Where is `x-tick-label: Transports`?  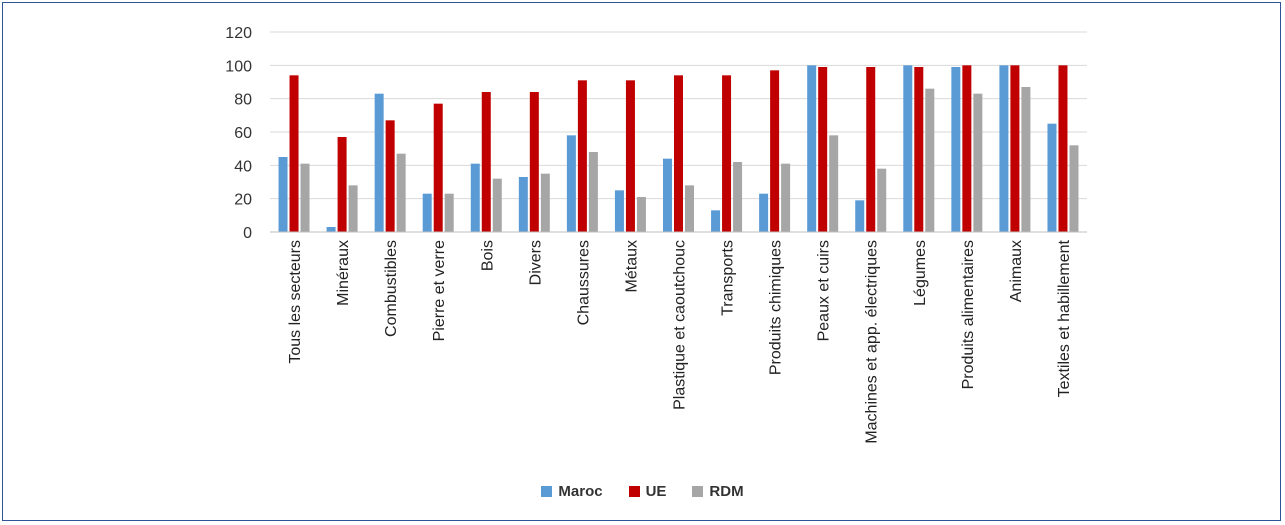 x-tick-label: Transports is located at coordinates (728, 278).